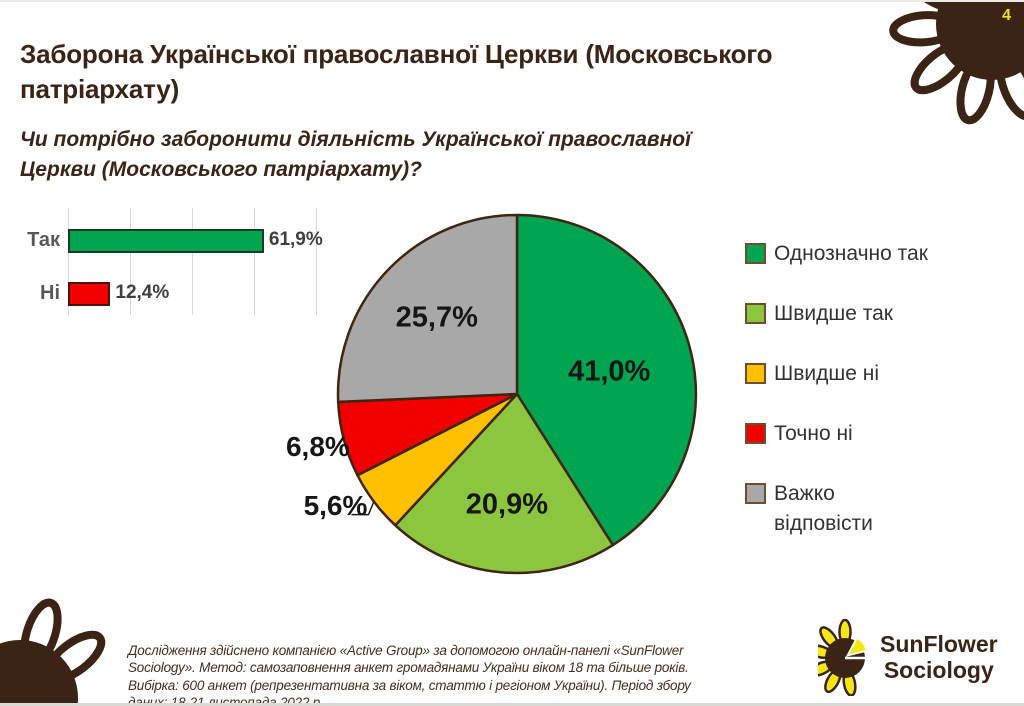 Image resolution: width=1024 pixels, height=706 pixels. Describe the element at coordinates (175, 293) in the screenshot. I see `bar-row: Ні 12,4%` at that location.